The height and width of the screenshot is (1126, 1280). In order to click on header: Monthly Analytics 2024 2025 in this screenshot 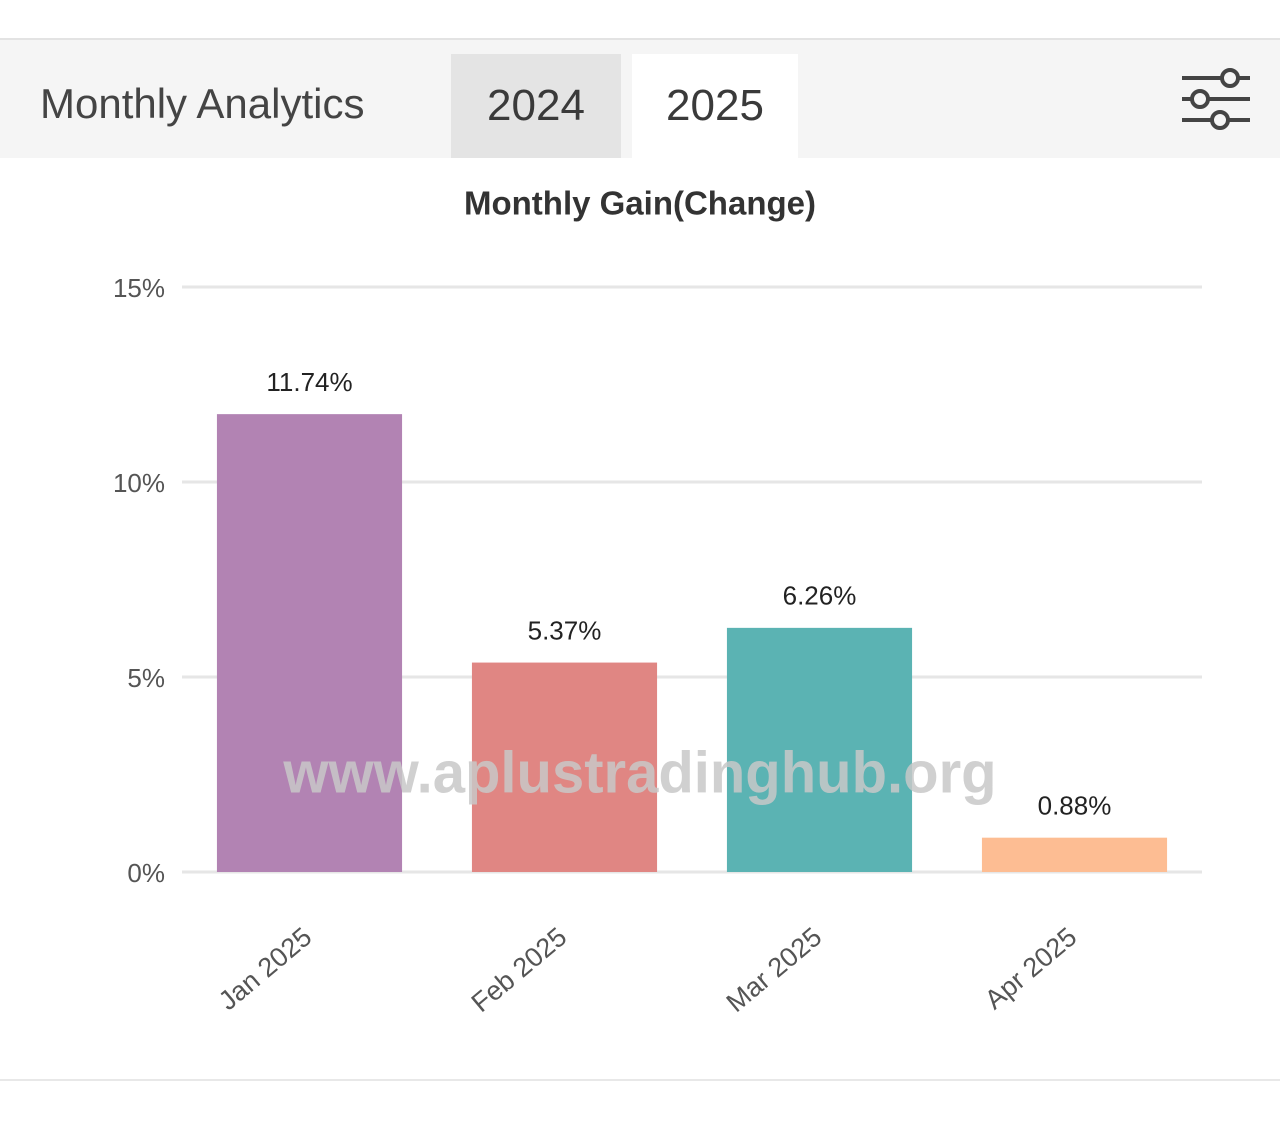, I will do `click(640, 99)`.